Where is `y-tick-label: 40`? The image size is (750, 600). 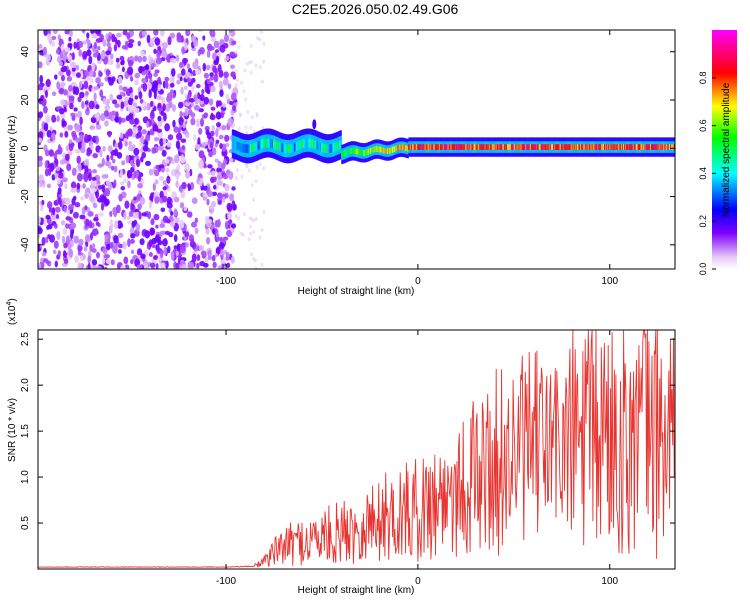
y-tick-label: 40 is located at coordinates (25, 52).